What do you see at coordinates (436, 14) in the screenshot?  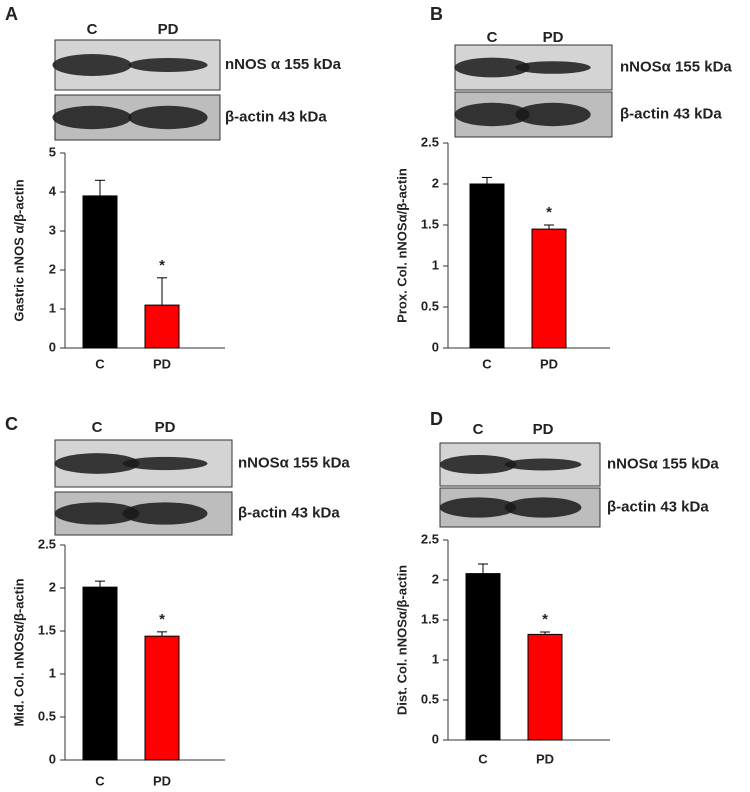 I see `panel-letter: B` at bounding box center [436, 14].